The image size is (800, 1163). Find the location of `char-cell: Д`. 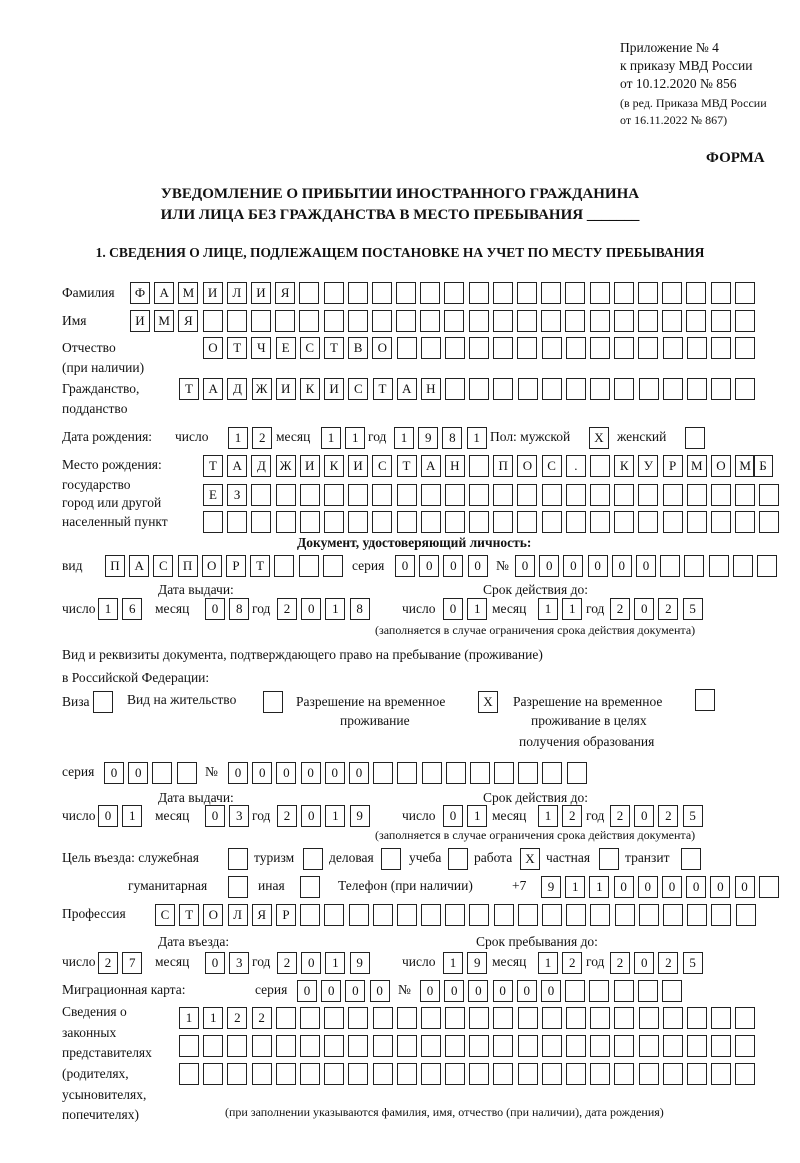

char-cell: Д is located at coordinates (237, 389).